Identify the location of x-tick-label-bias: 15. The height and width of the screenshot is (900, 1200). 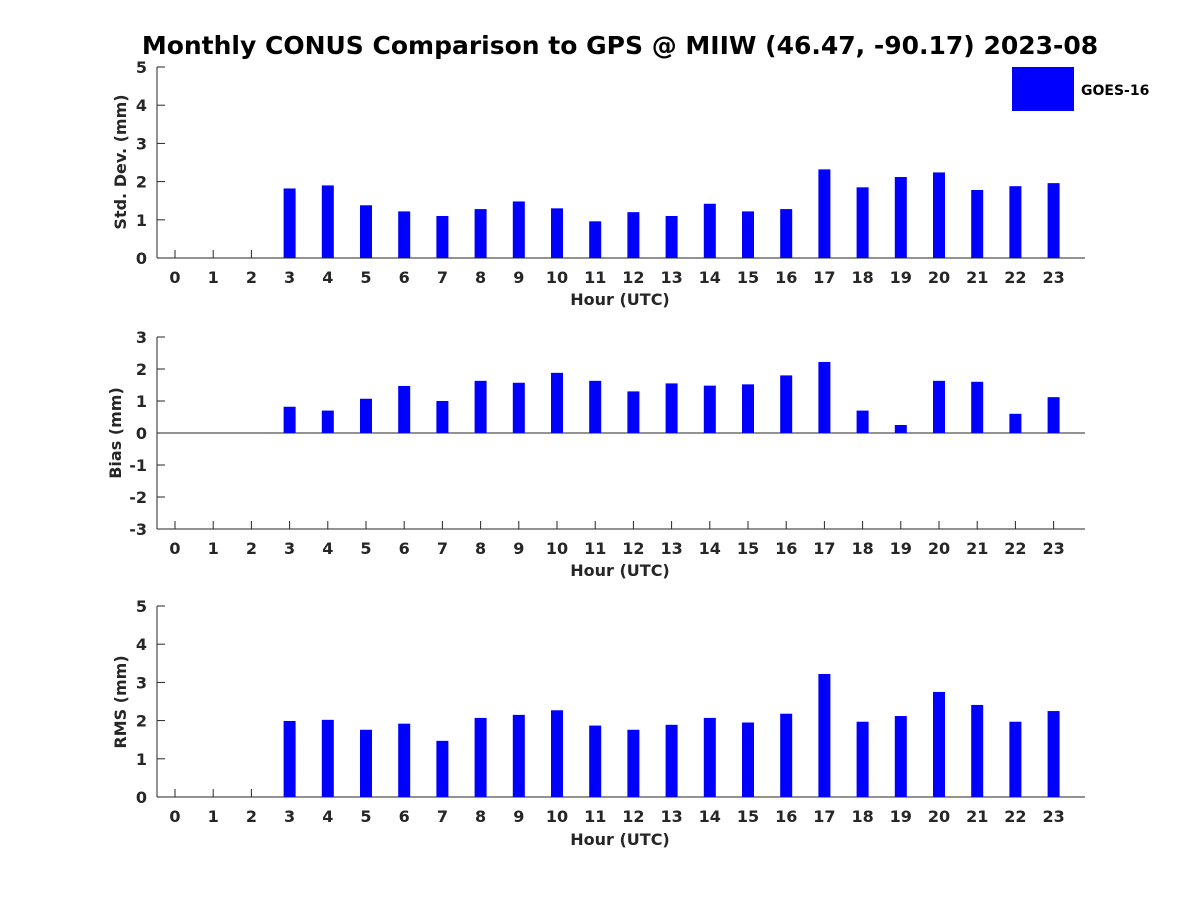
(748, 548).